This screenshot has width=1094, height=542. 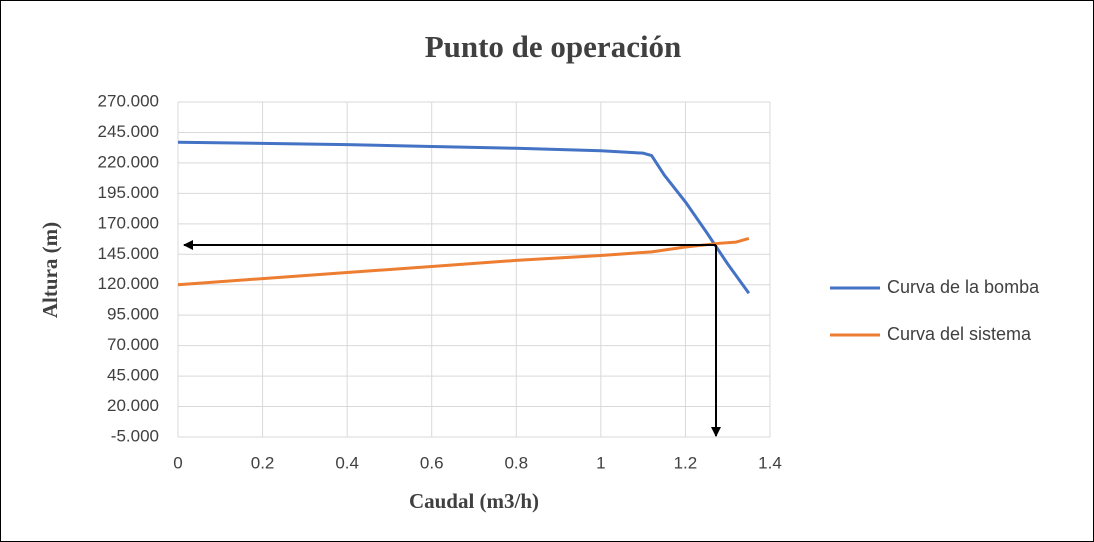 I want to click on x-tick-label: 1, so click(x=600, y=462).